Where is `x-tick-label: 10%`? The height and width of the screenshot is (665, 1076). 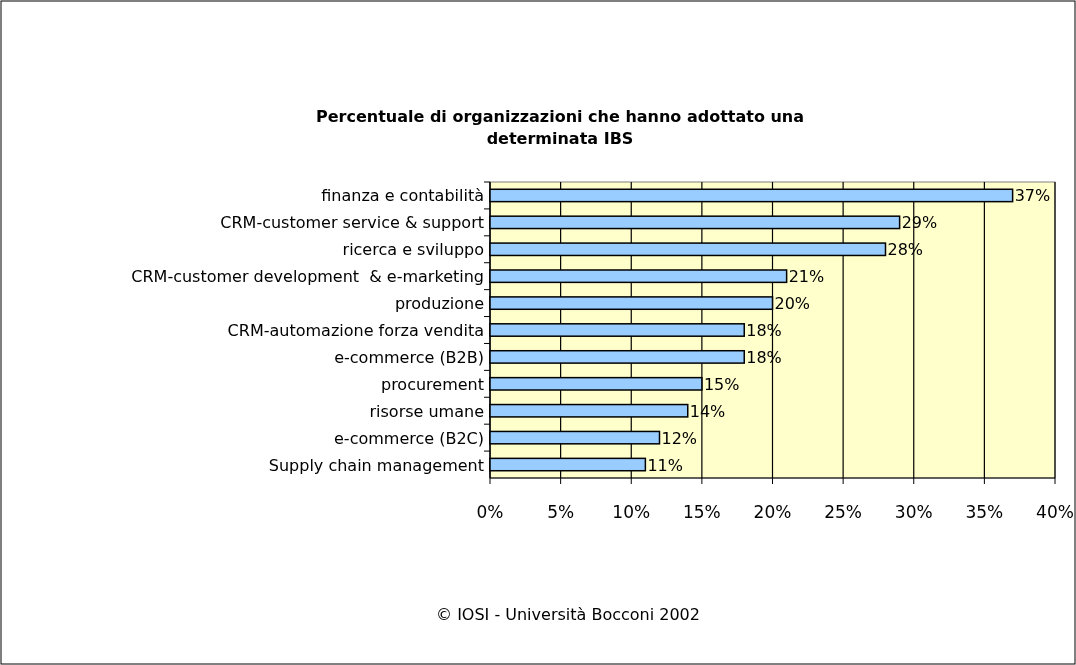 x-tick-label: 10% is located at coordinates (631, 512).